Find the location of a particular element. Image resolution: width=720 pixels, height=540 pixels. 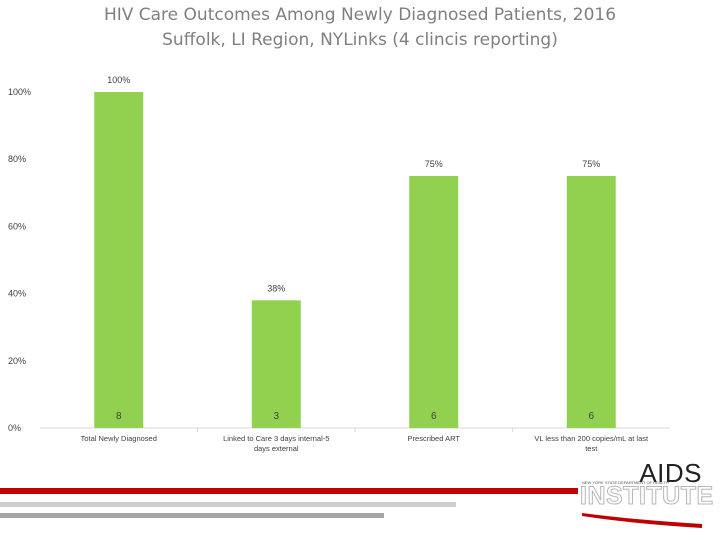

x-category-label-line: VL less than 200 copies/mL at last is located at coordinates (591, 438).